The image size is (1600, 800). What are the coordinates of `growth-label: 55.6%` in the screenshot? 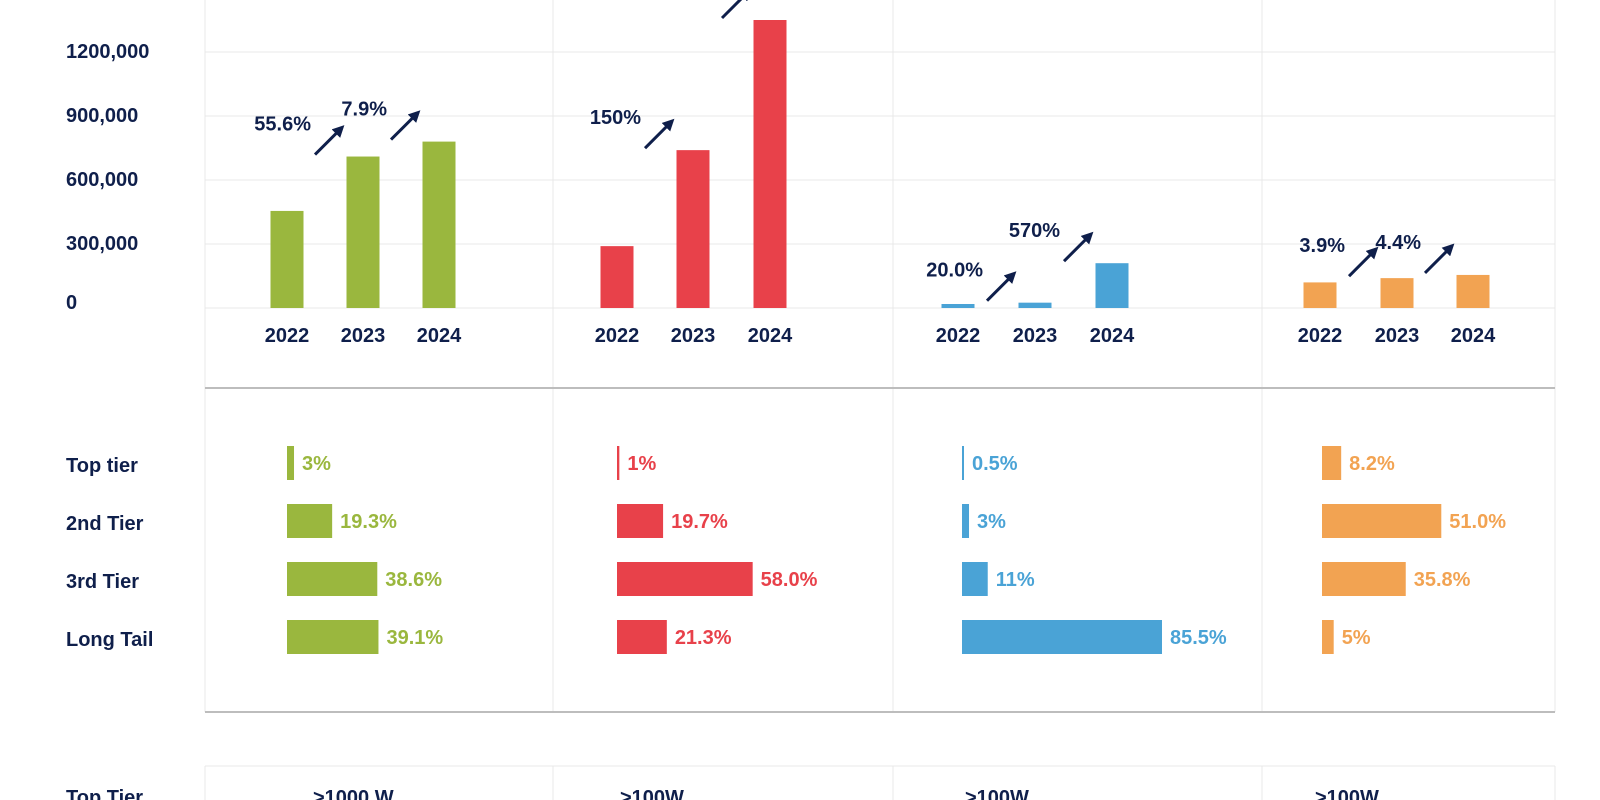 It's located at (282, 125).